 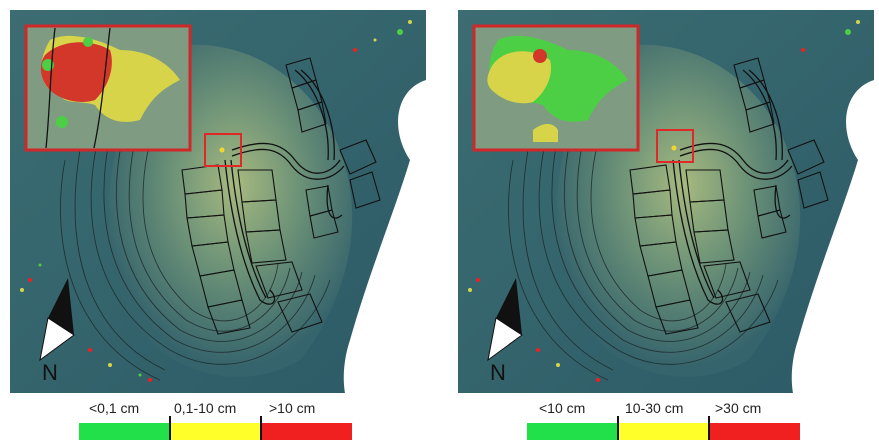 What do you see at coordinates (215, 420) in the screenshot?
I see `legend-left: <0,1 cm 0,1-10 cm >10 cm` at bounding box center [215, 420].